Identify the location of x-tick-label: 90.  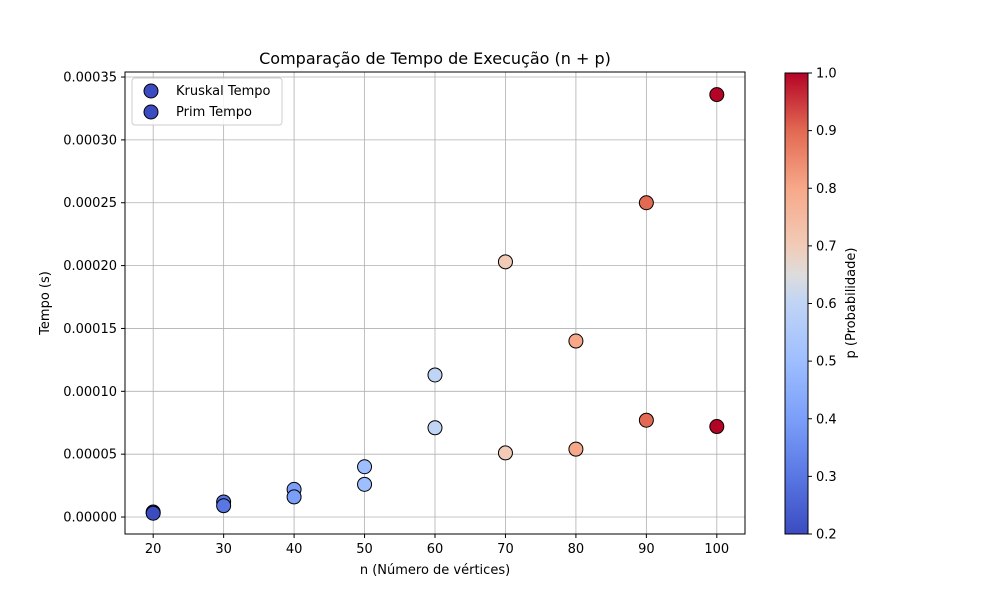
(646, 549).